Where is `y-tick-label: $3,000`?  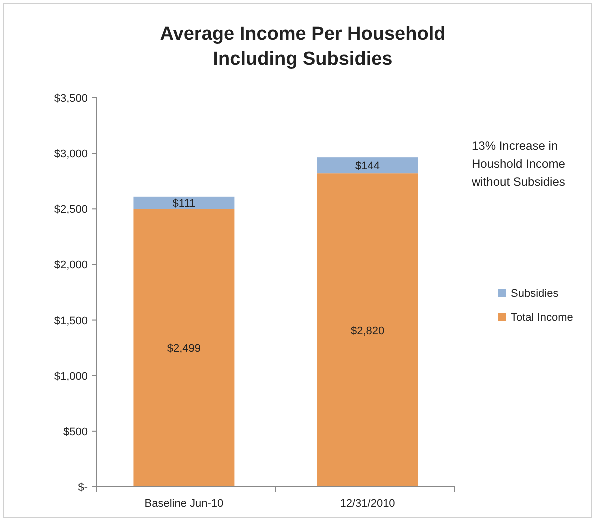
y-tick-label: $3,000 is located at coordinates (71, 154).